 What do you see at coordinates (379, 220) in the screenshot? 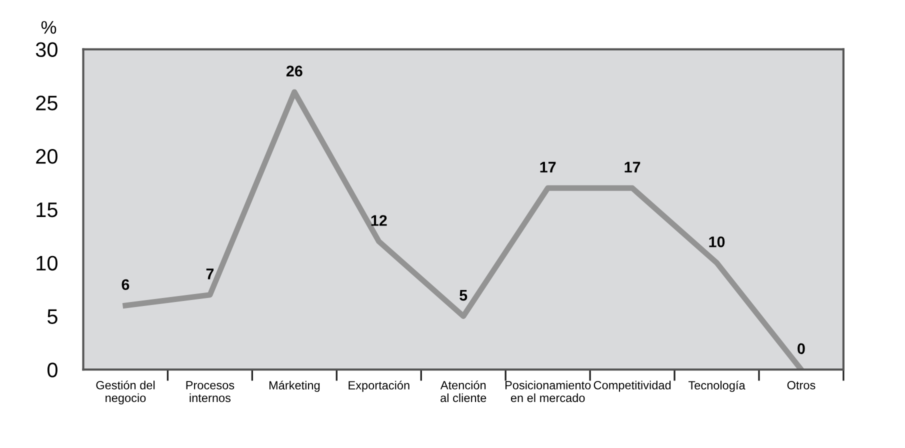
I see `data-label: 12` at bounding box center [379, 220].